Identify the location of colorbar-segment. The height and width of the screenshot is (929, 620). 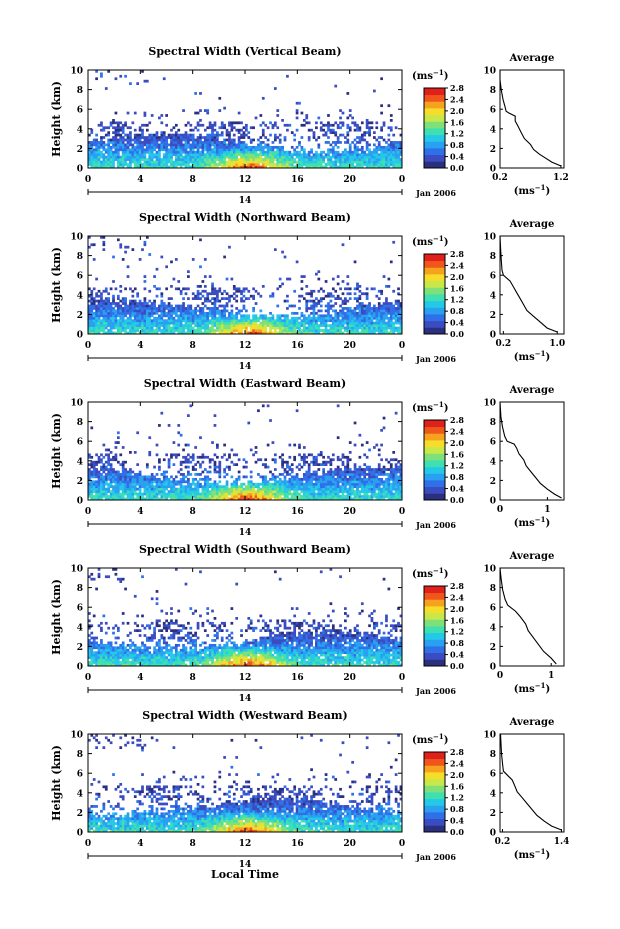
(434, 311).